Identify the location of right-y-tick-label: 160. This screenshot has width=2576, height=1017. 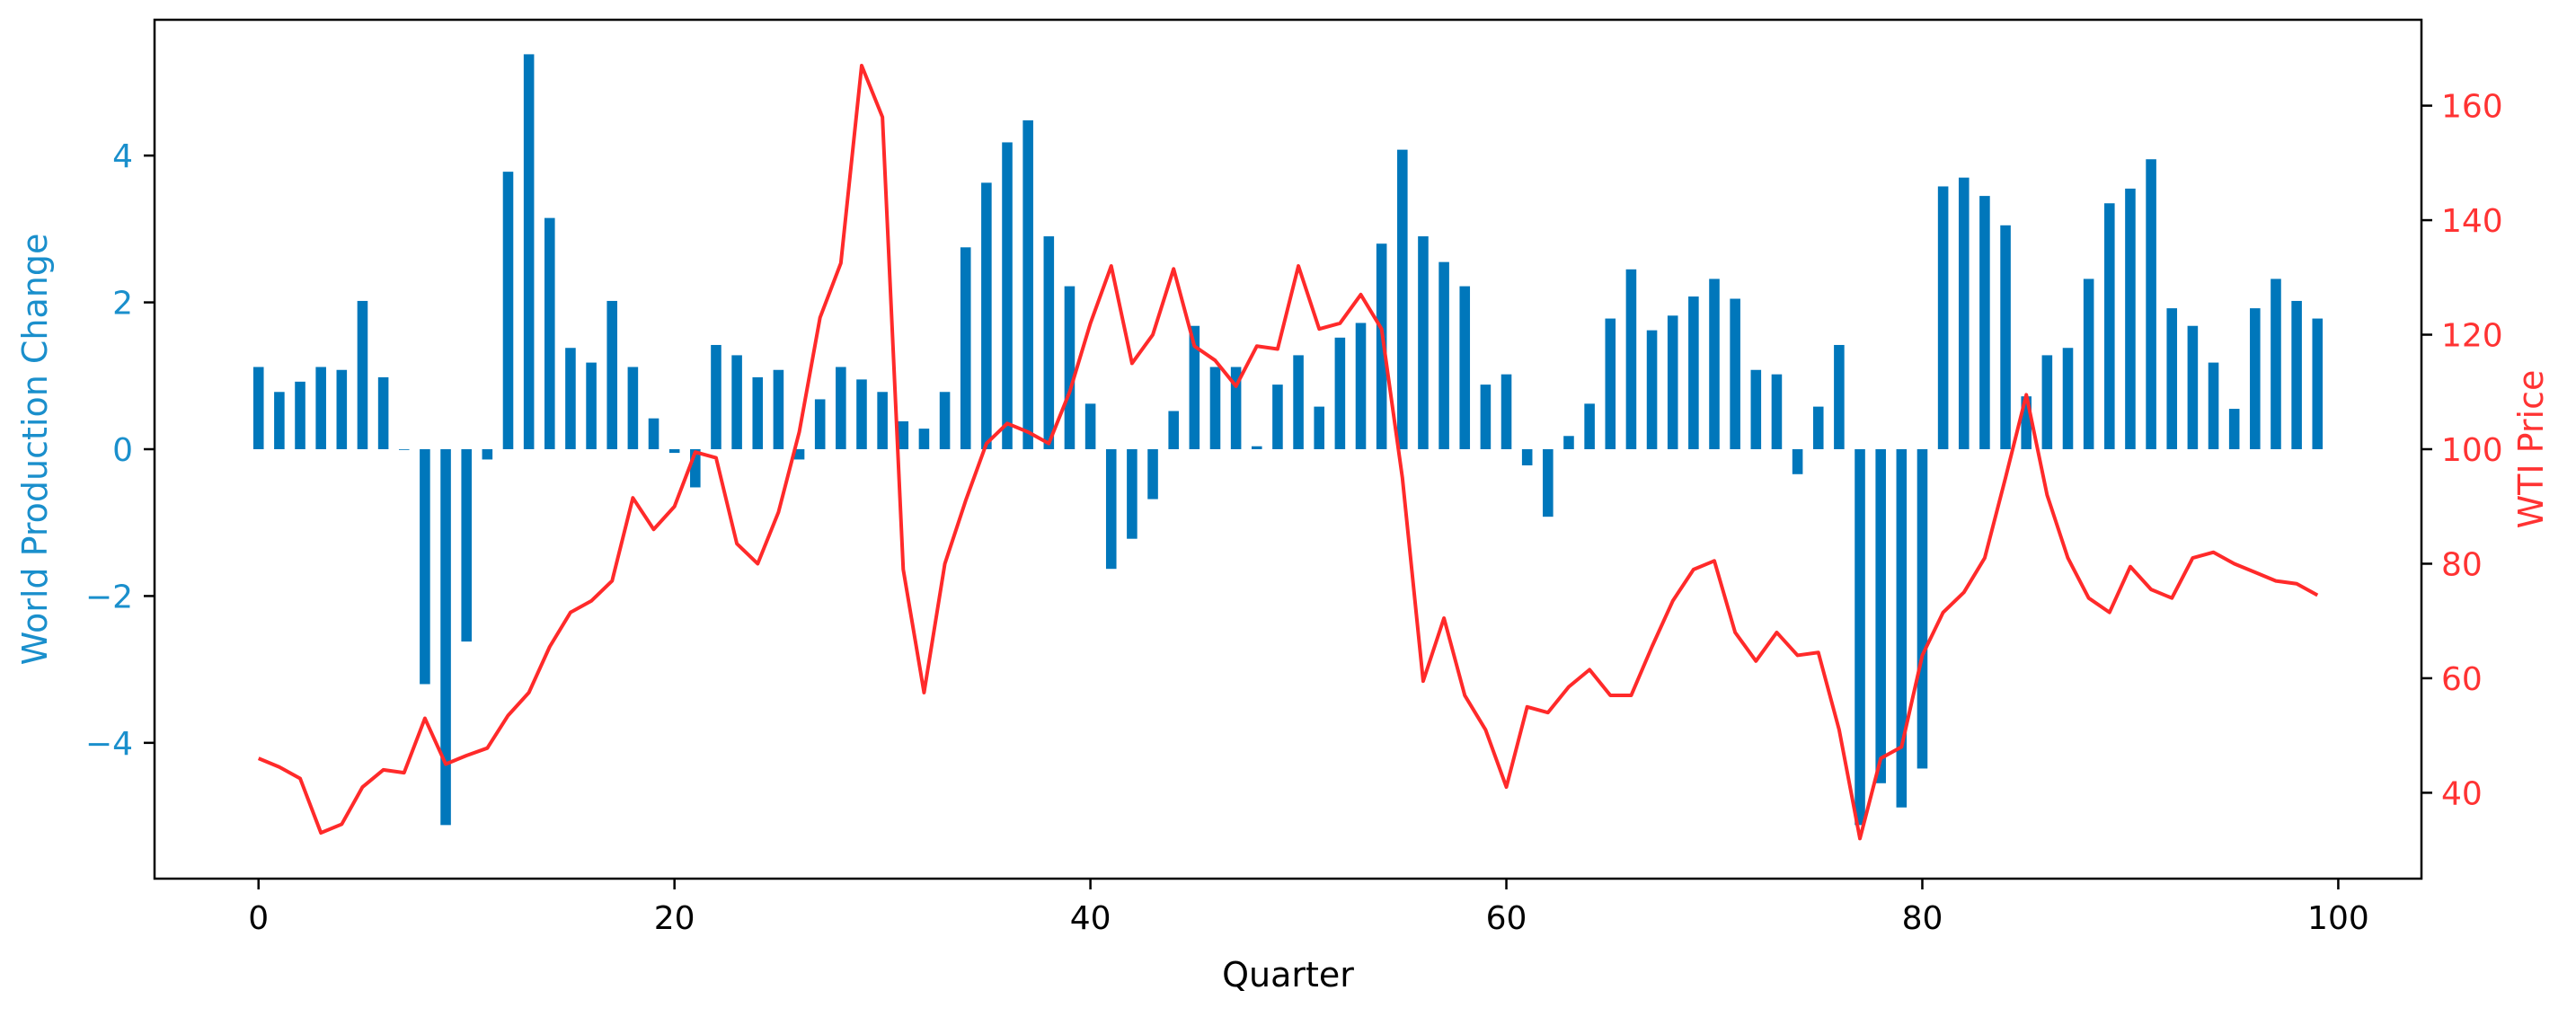
(2472, 108).